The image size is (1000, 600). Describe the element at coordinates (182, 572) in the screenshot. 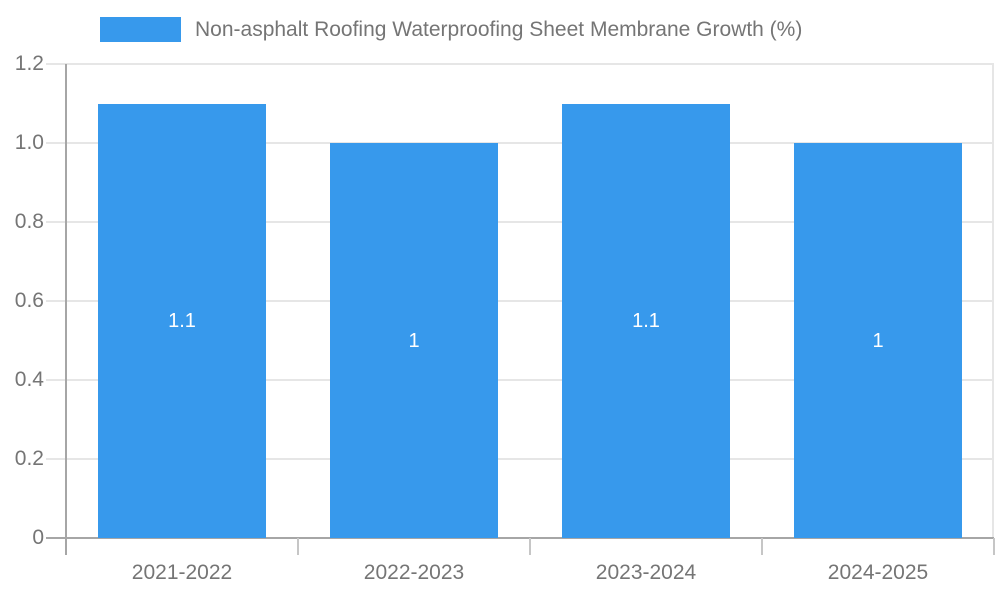

I see `x-category-label: 2021-2022` at that location.